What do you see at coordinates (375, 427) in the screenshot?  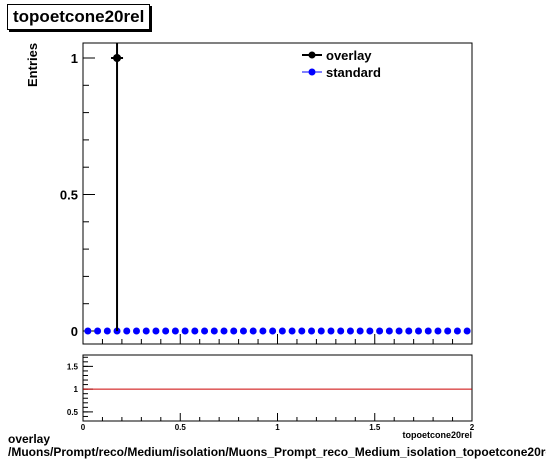 I see `ratio-x-tick-label: 1.5` at bounding box center [375, 427].